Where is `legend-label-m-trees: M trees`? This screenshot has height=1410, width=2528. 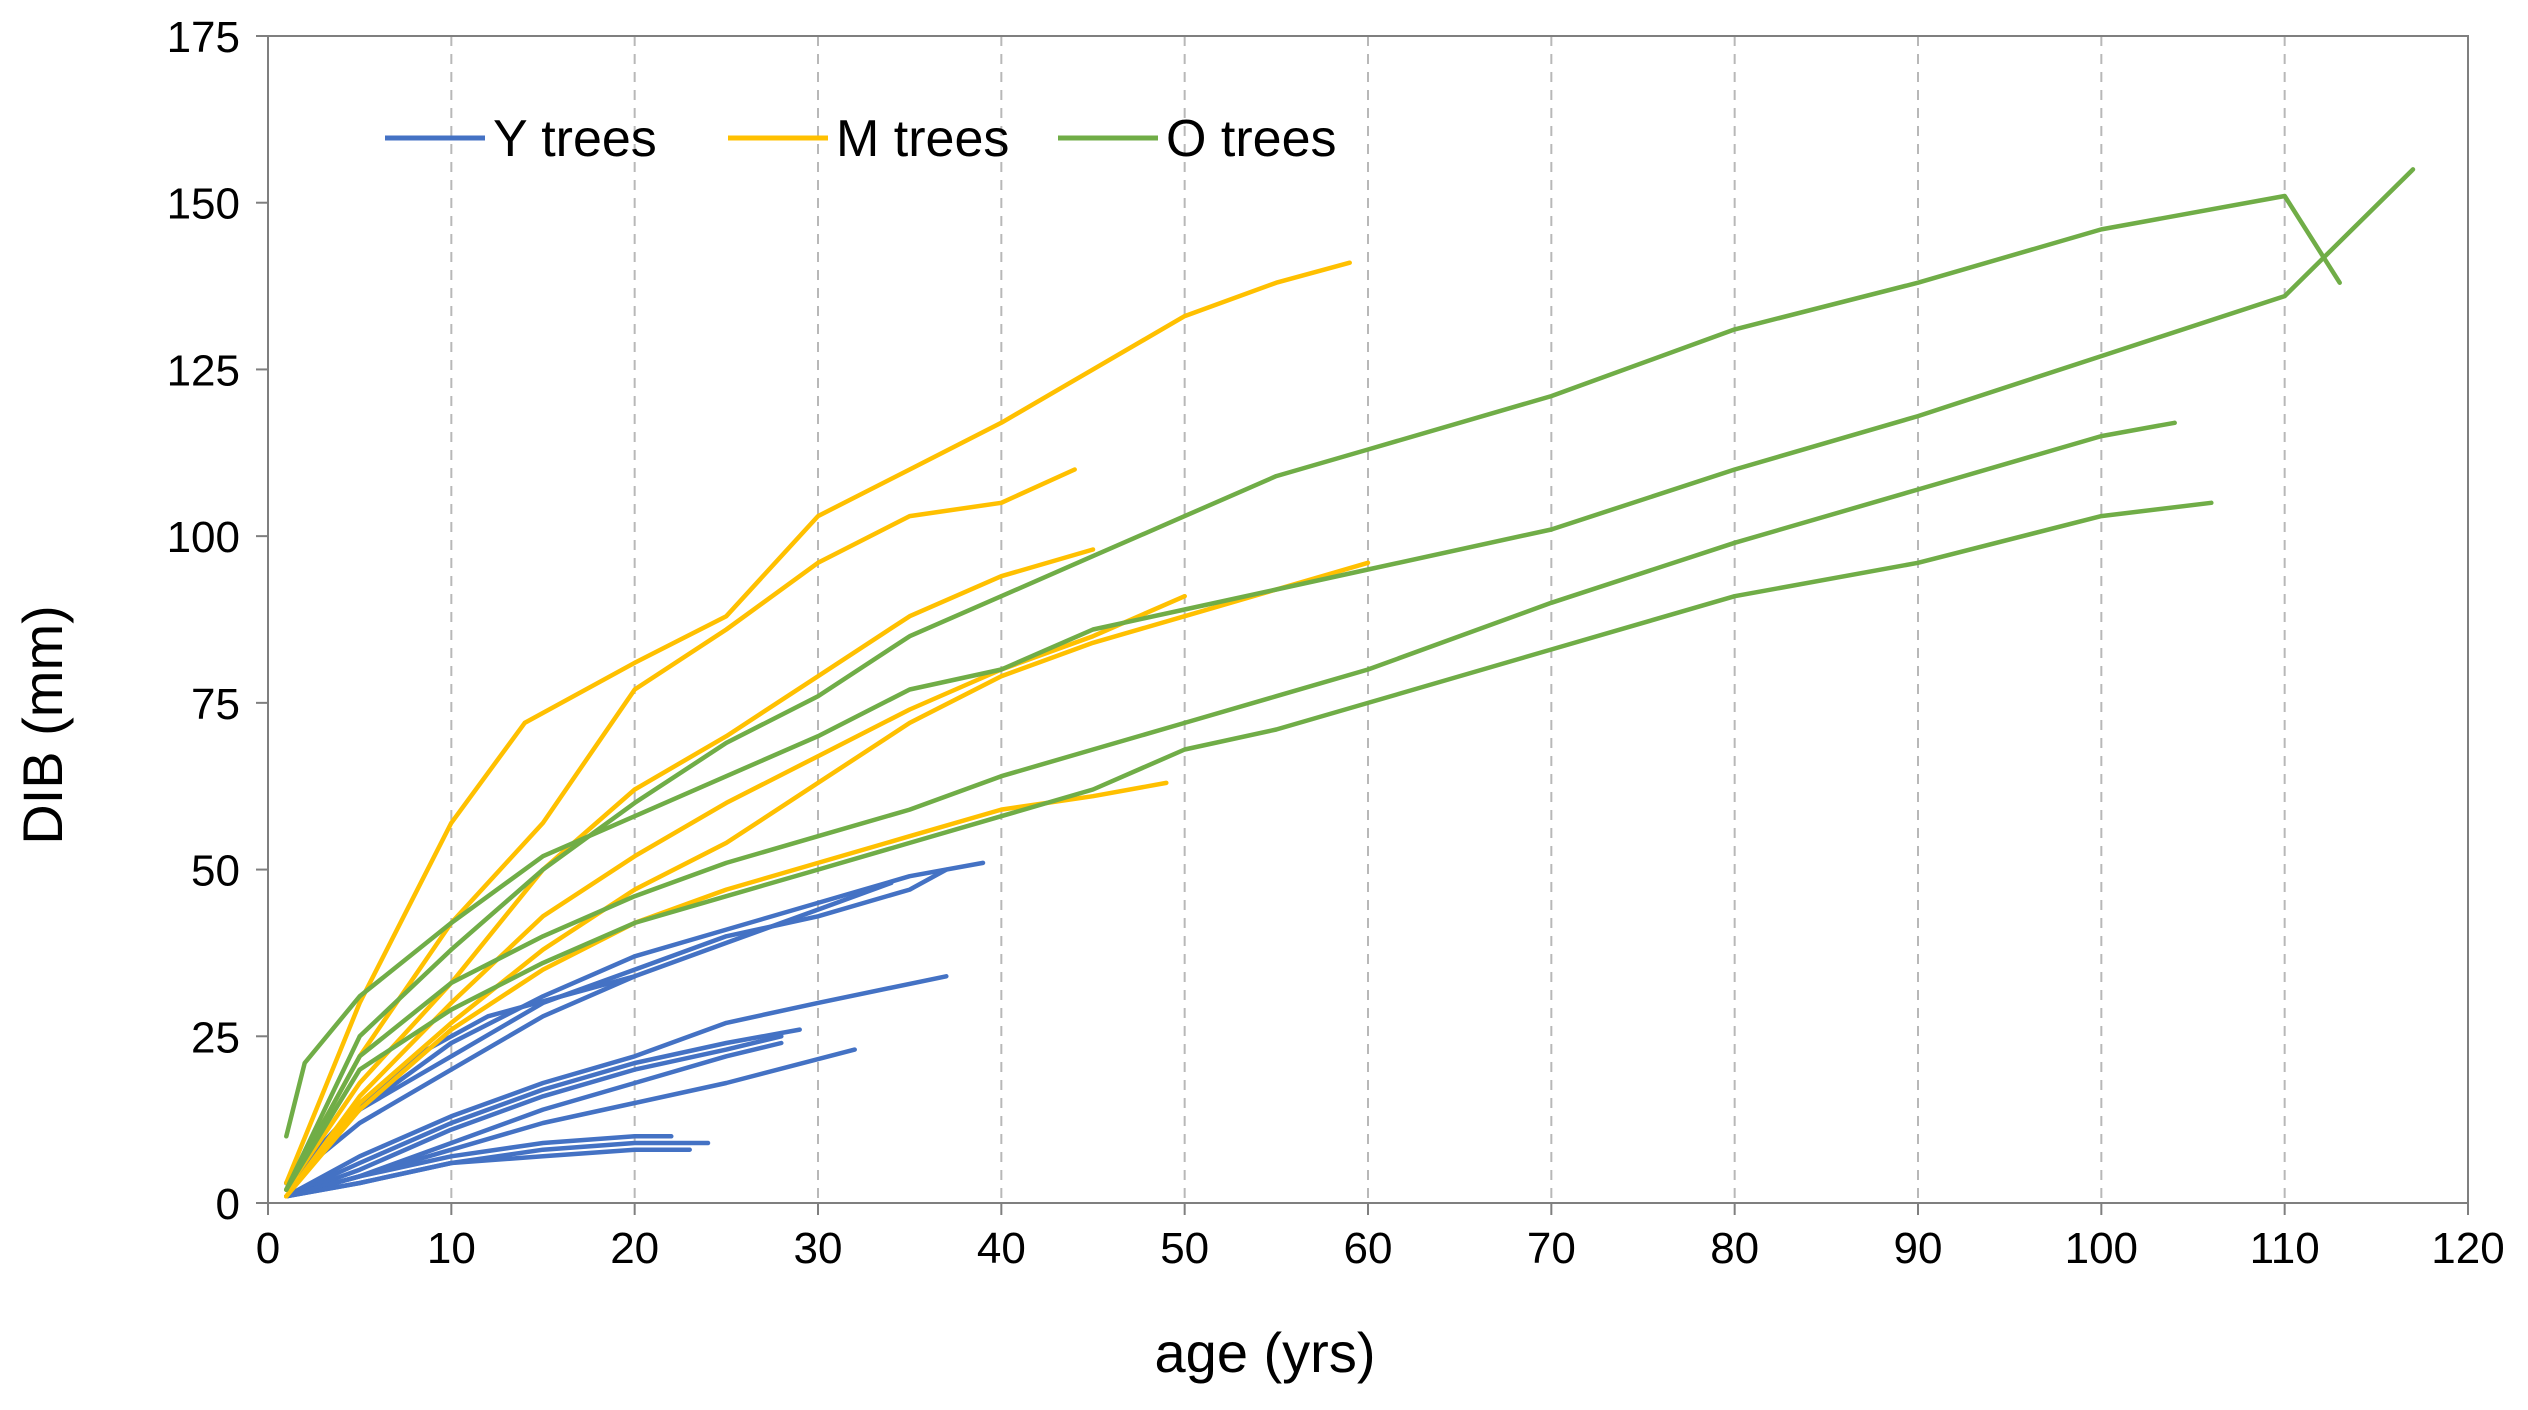
legend-label-m-trees: M trees is located at coordinates (922, 139).